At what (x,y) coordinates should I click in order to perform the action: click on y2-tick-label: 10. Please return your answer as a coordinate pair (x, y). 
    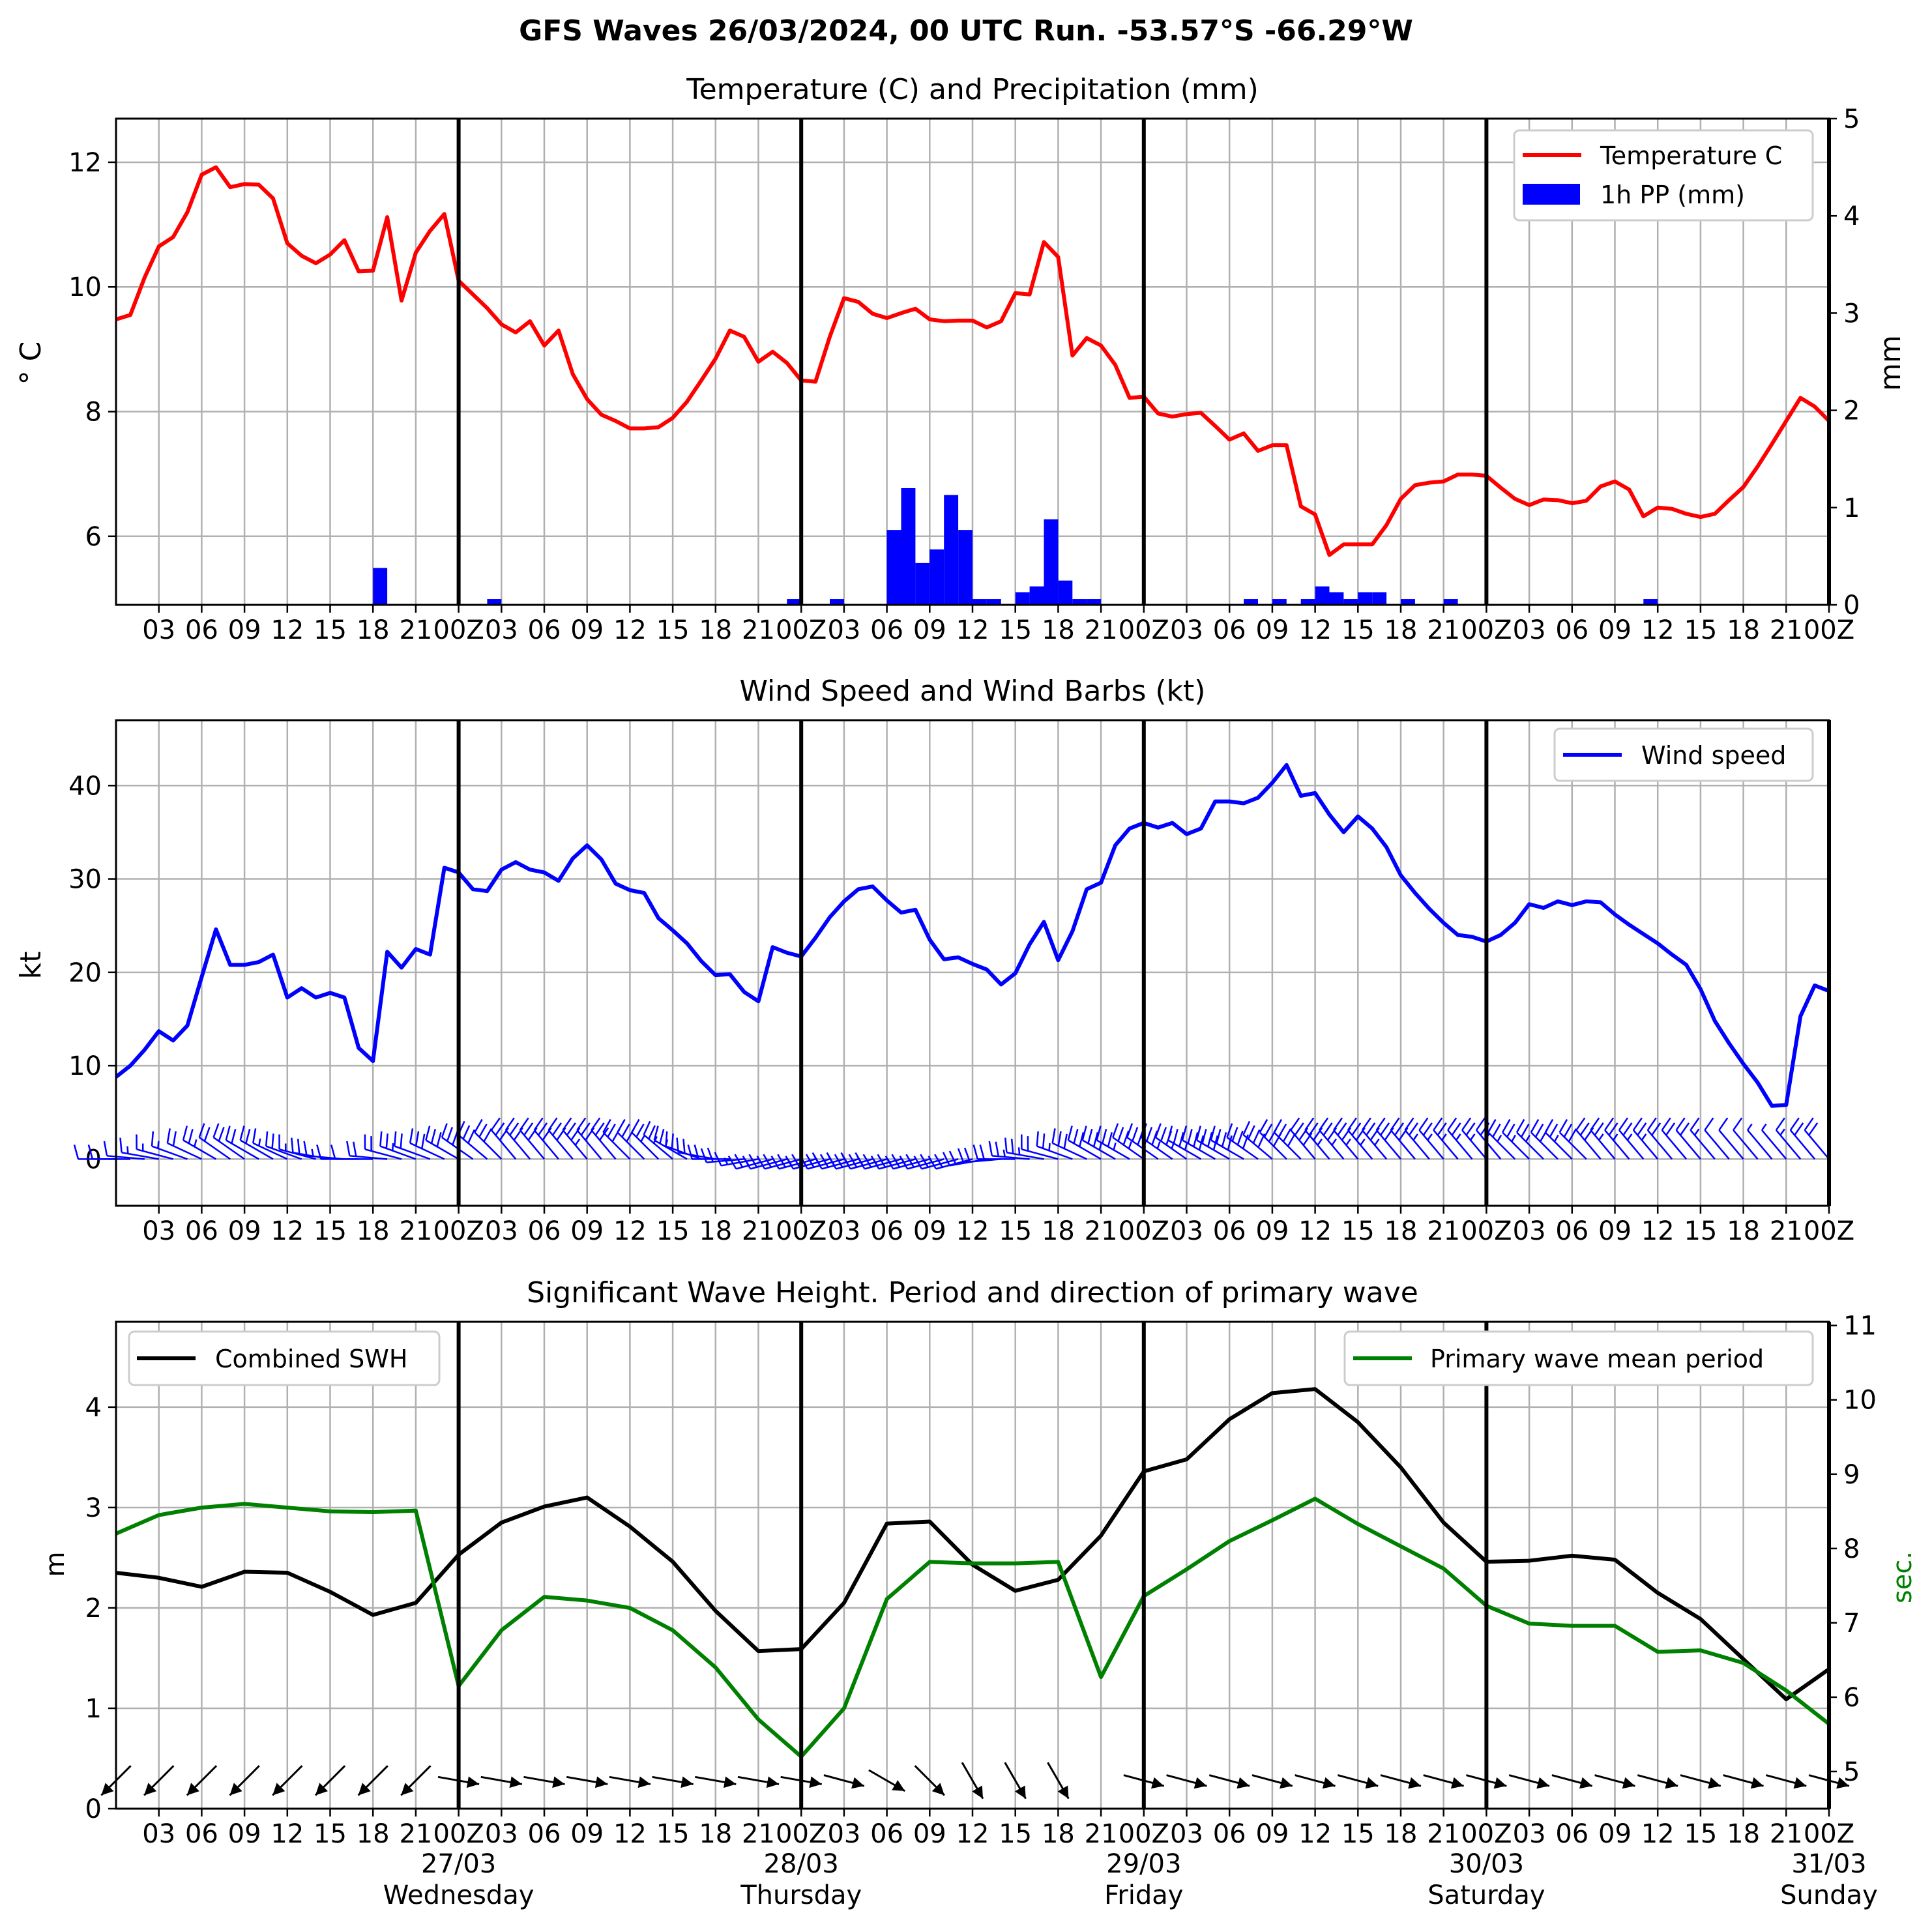
    Looking at the image, I should click on (1860, 1401).